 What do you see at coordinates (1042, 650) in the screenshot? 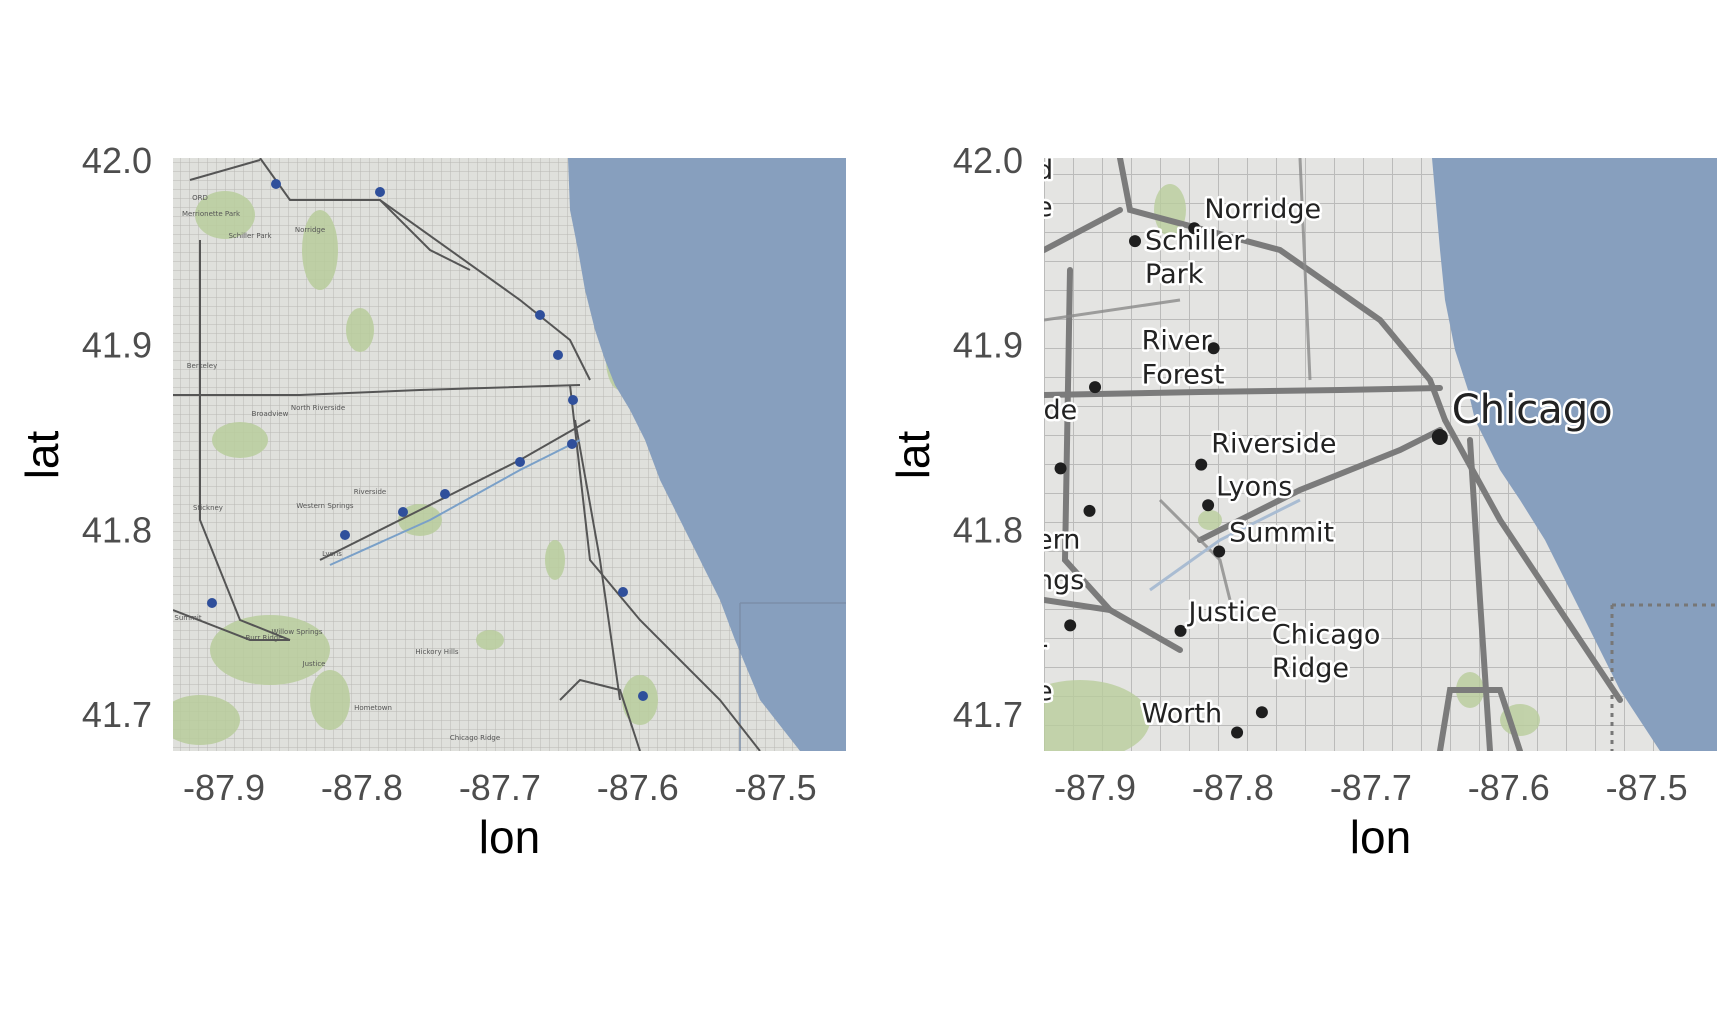
I see `clipped-place-label: r` at bounding box center [1042, 650].